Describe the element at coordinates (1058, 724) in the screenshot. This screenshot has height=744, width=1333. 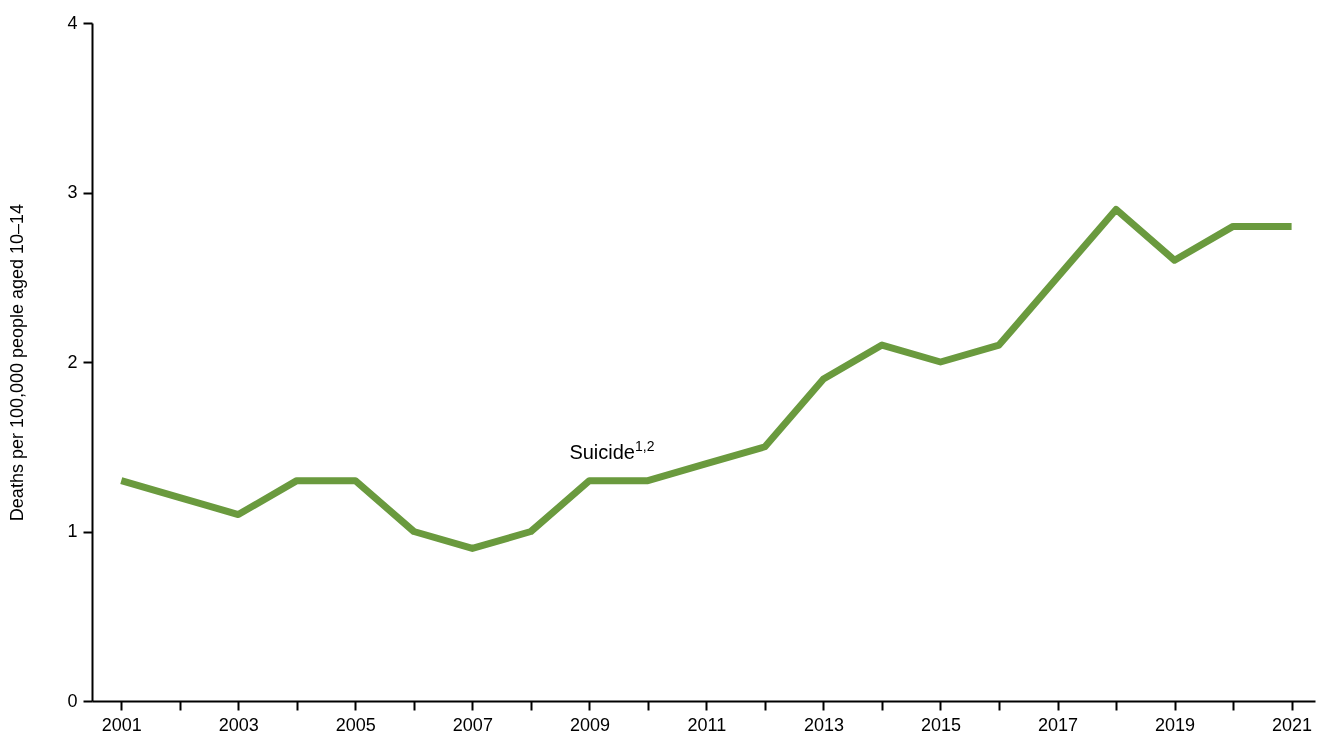
I see `x-tick-label: 2017` at that location.